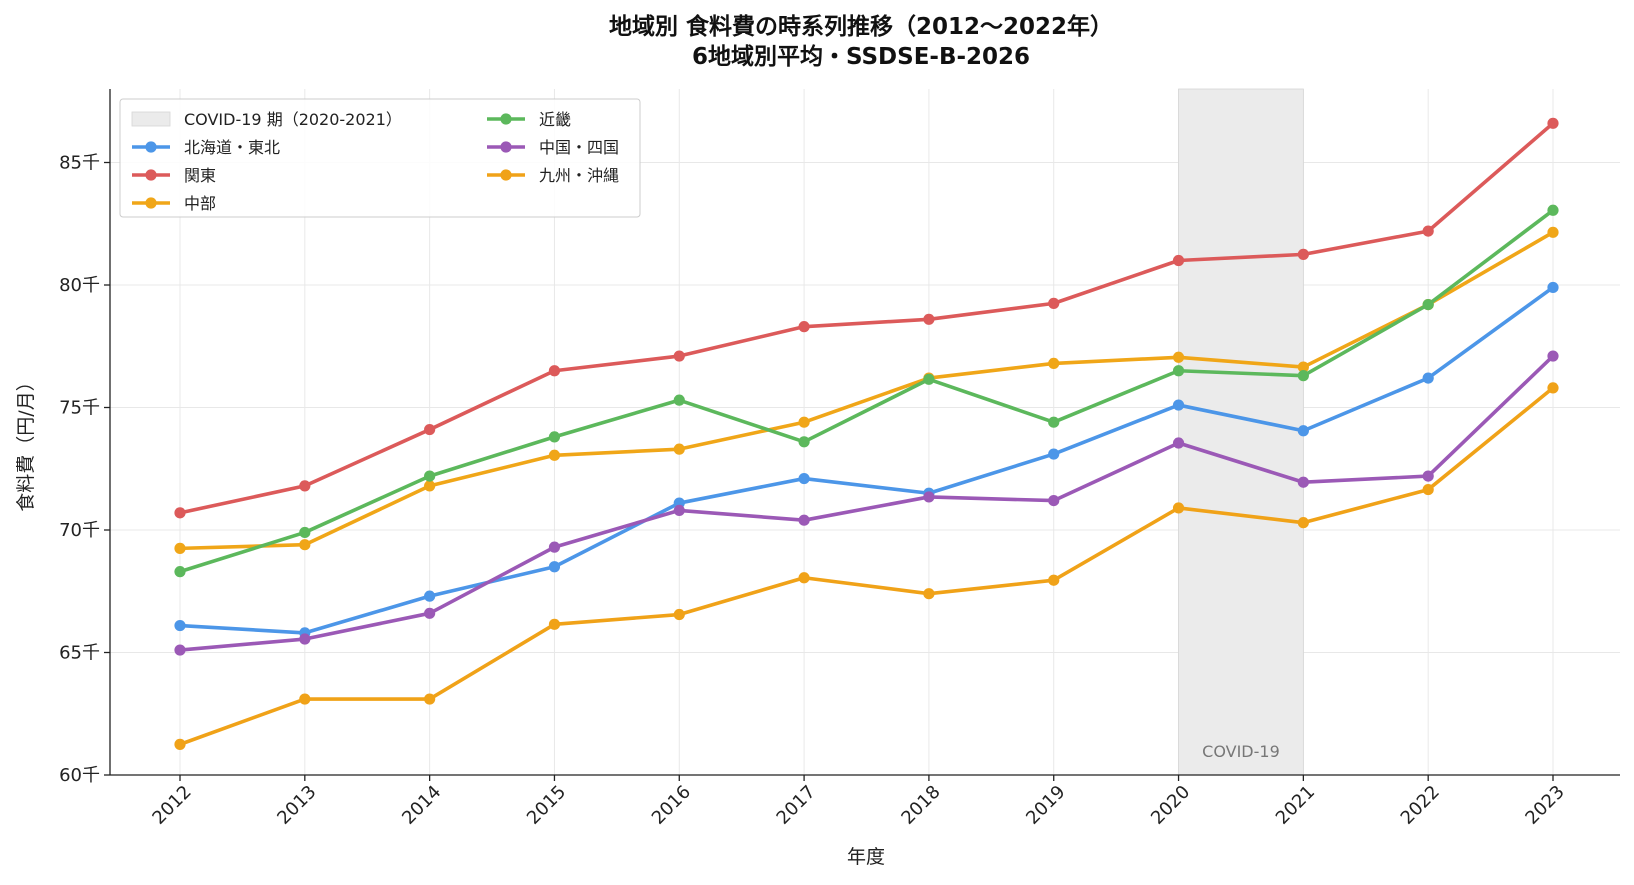 The height and width of the screenshot is (885, 1634). Describe the element at coordinates (79, 163) in the screenshot. I see `y-tick-label: 85千` at that location.